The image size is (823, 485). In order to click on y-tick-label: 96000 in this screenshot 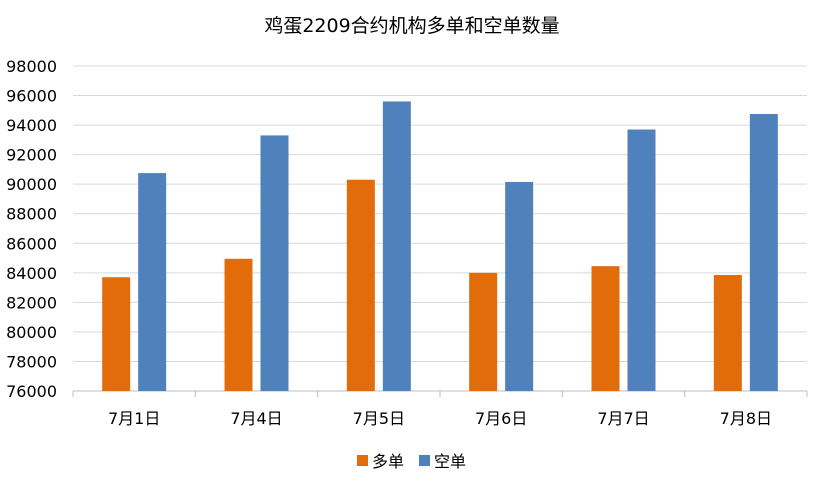, I will do `click(31, 96)`.